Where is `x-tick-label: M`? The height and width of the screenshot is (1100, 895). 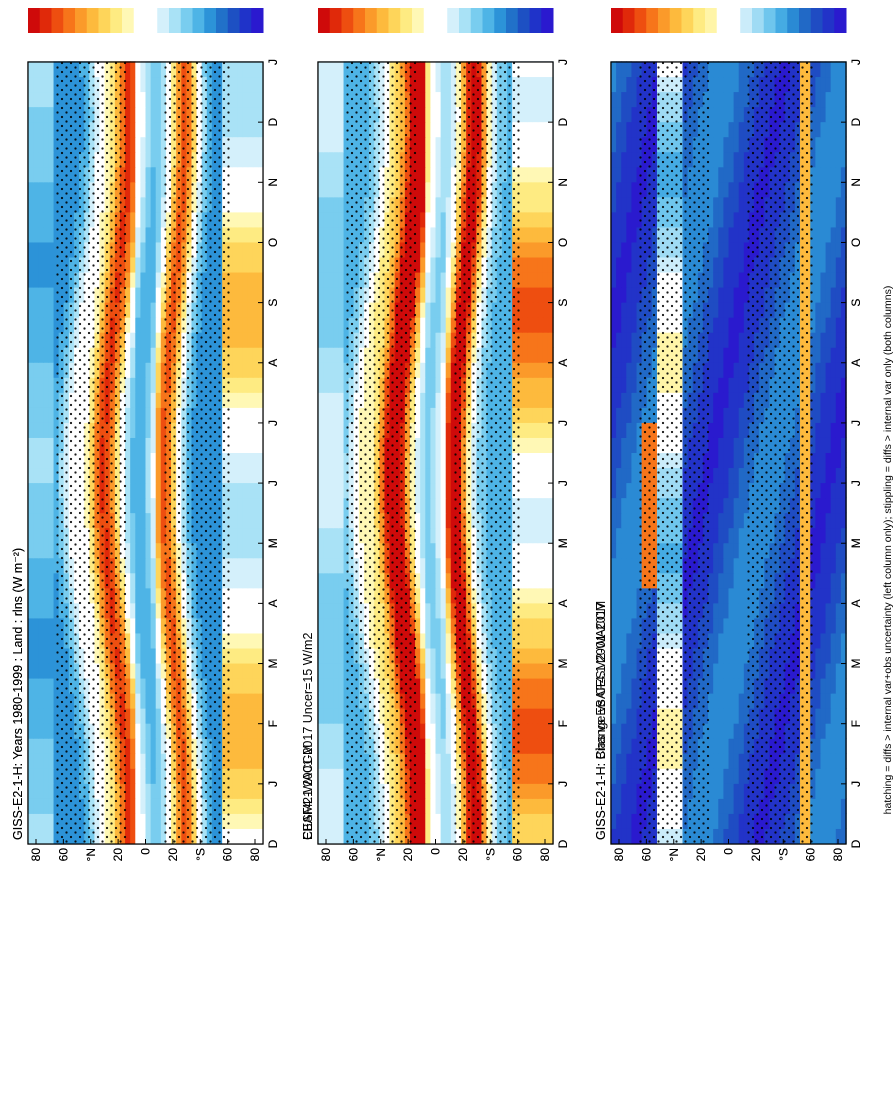
x-tick-label: M is located at coordinates (273, 664).